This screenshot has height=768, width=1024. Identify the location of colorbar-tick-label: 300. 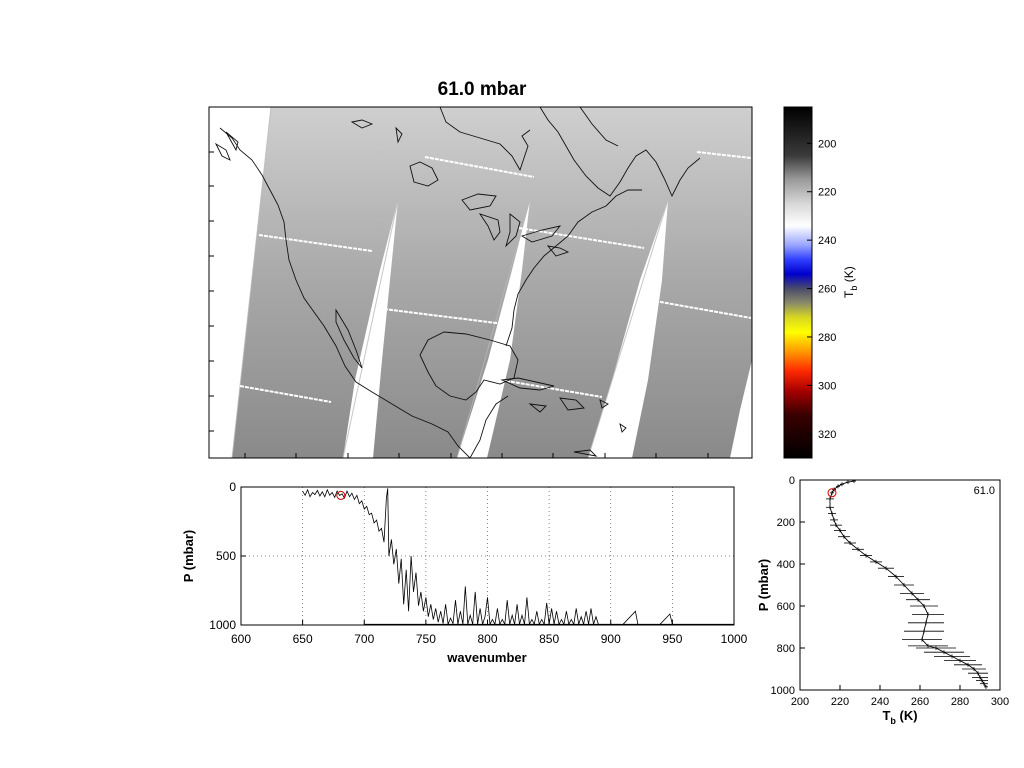
(827, 386).